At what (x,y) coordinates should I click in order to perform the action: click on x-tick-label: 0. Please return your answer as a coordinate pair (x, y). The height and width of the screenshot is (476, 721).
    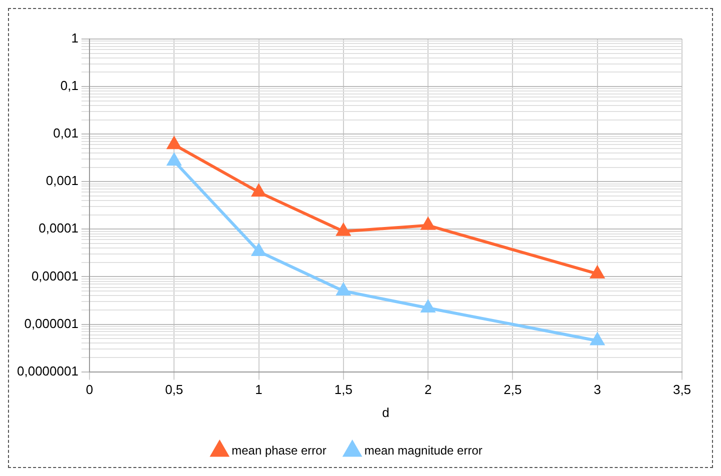
    Looking at the image, I should click on (90, 390).